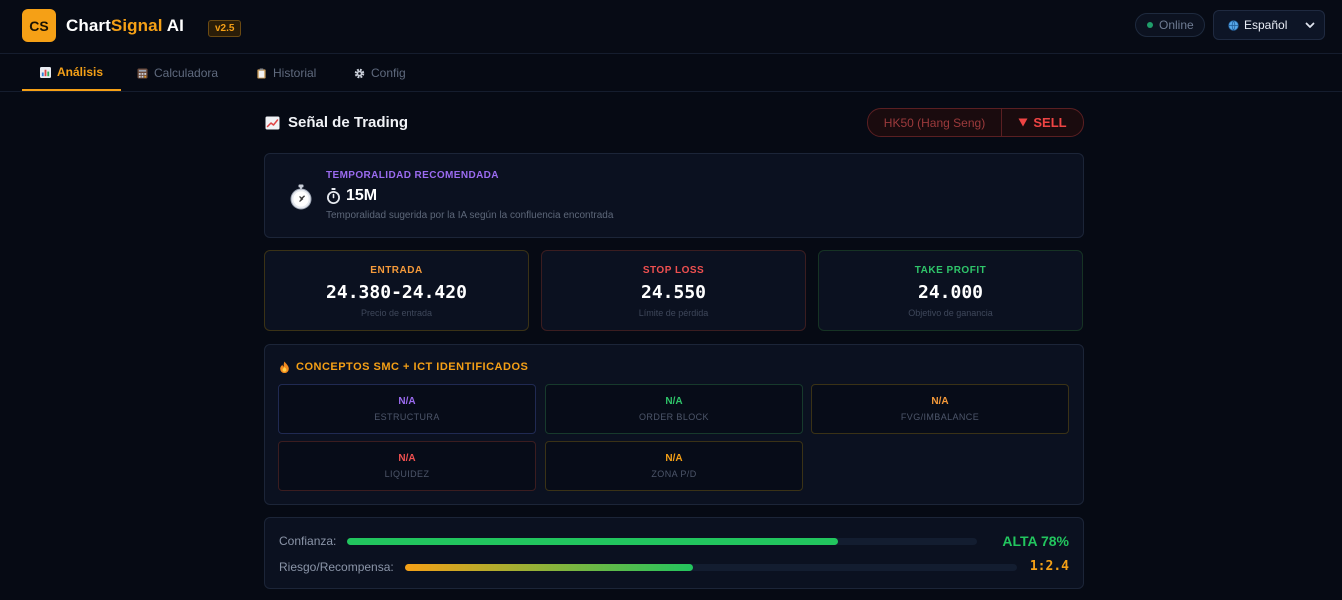  What do you see at coordinates (142, 73) in the screenshot?
I see `calculator-icon` at bounding box center [142, 73].